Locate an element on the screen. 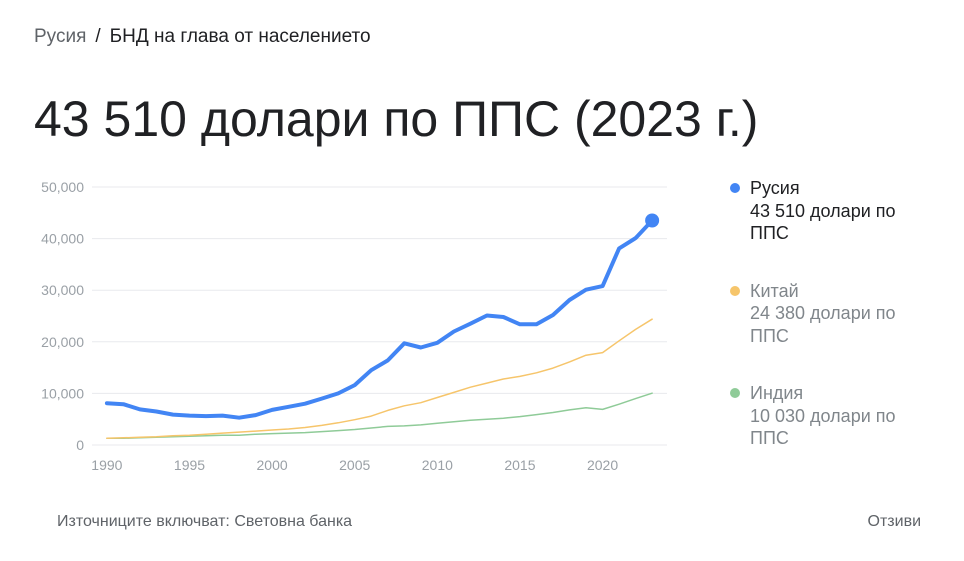 The width and height of the screenshot is (964, 561). x-tick-label: 2020 is located at coordinates (602, 465).